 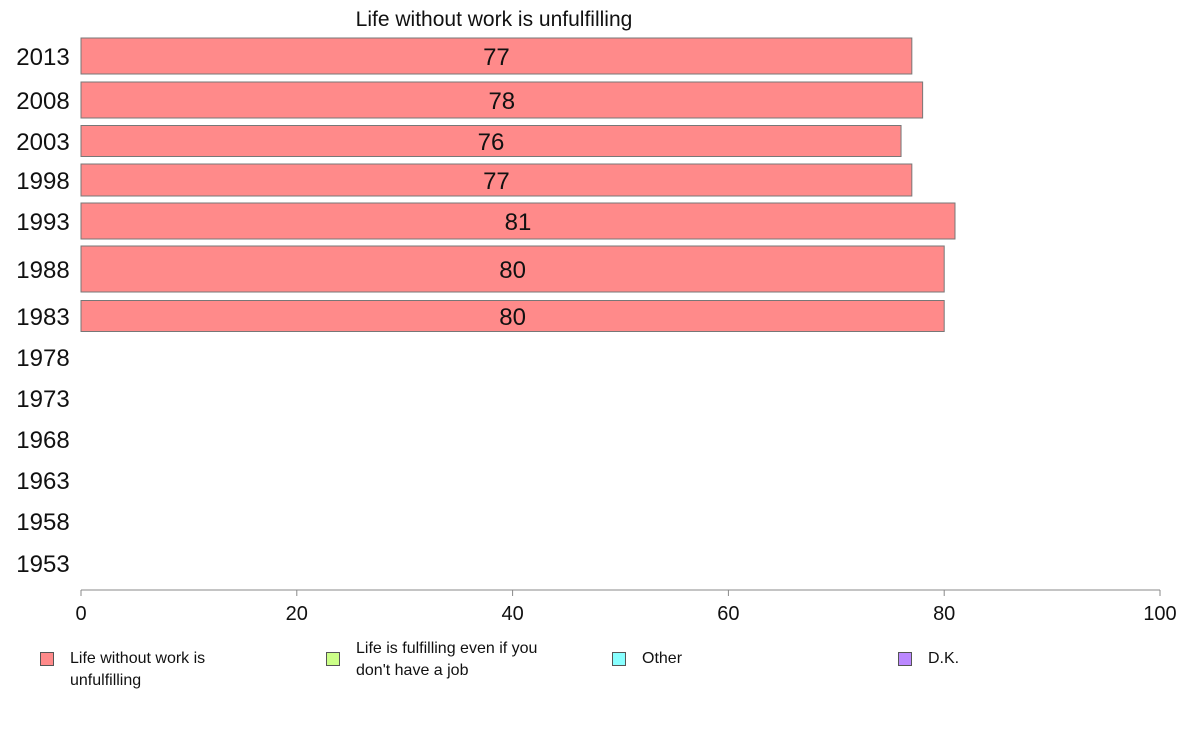 What do you see at coordinates (944, 614) in the screenshot?
I see `x-tick-label: 80` at bounding box center [944, 614].